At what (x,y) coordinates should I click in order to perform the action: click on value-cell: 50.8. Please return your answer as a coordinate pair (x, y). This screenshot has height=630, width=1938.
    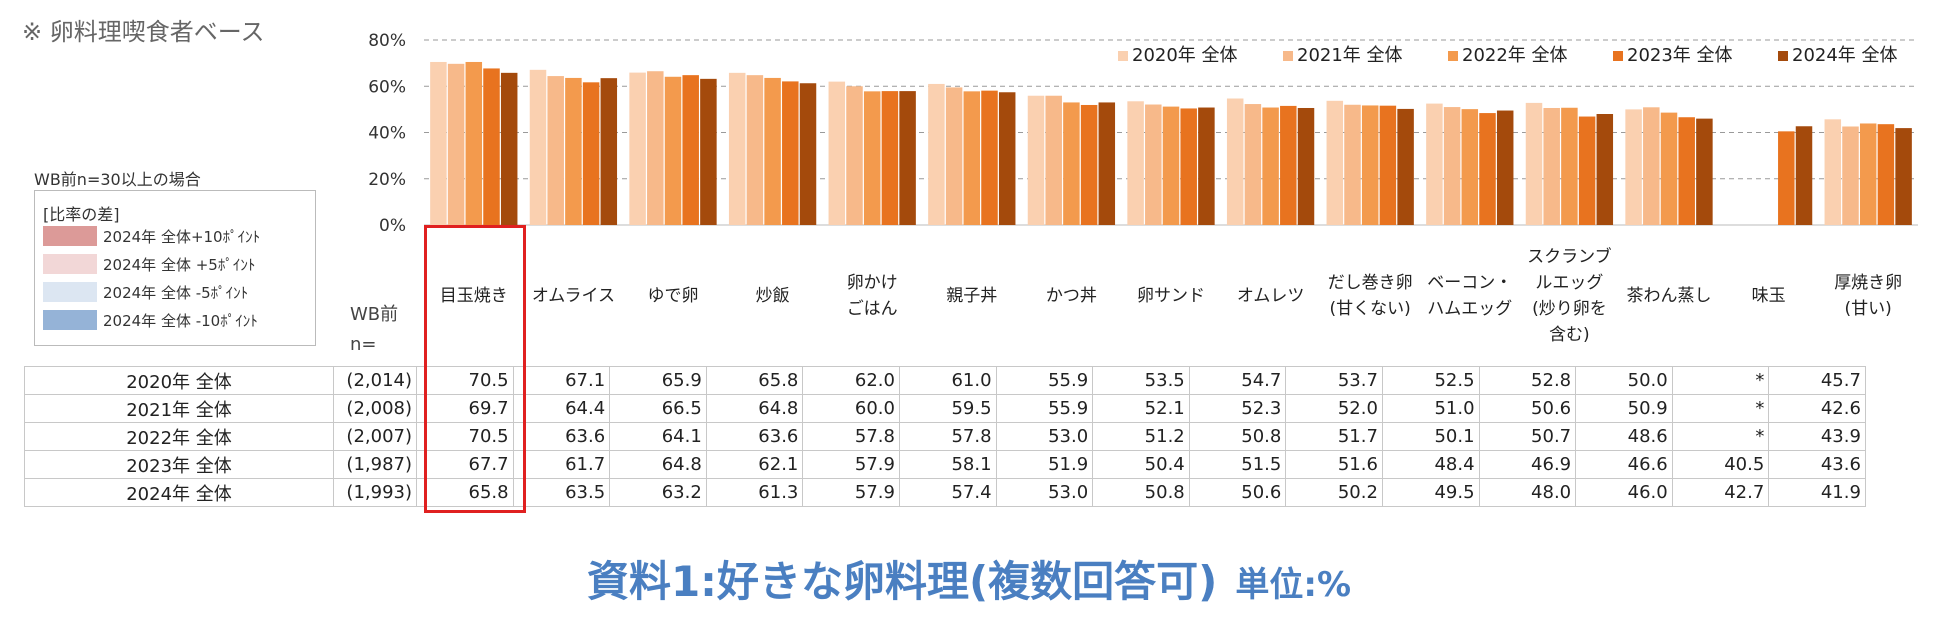
    Looking at the image, I should click on (1141, 492).